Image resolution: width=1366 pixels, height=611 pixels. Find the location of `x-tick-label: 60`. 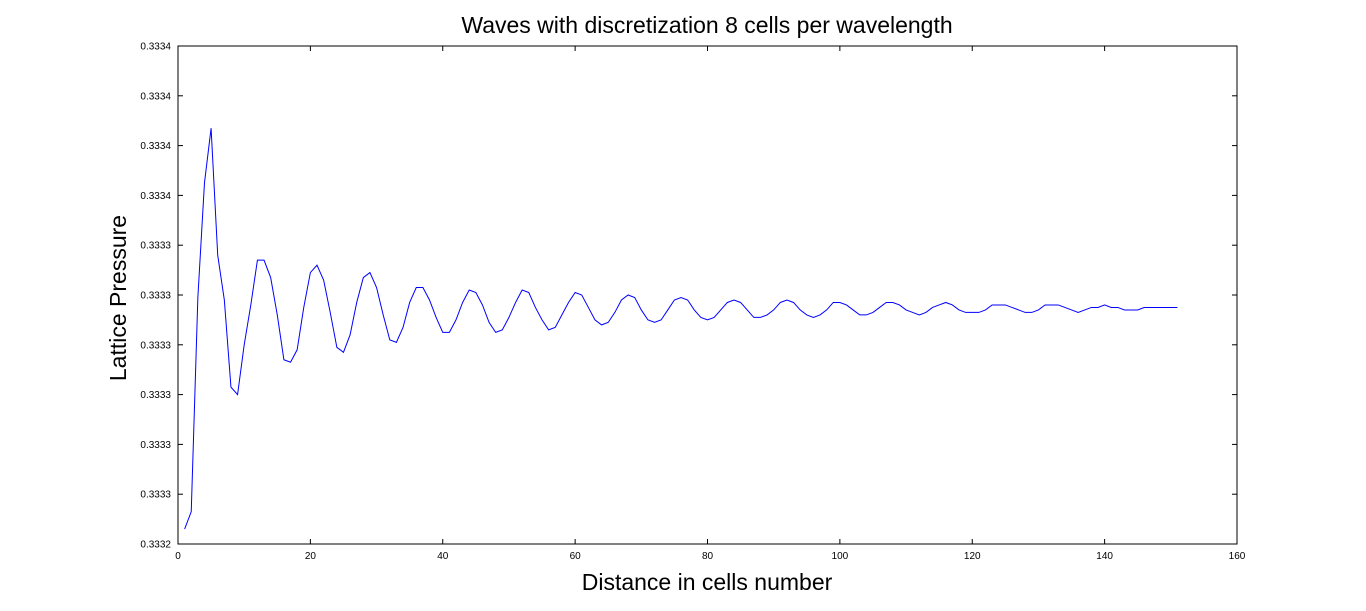

x-tick-label: 60 is located at coordinates (576, 556).